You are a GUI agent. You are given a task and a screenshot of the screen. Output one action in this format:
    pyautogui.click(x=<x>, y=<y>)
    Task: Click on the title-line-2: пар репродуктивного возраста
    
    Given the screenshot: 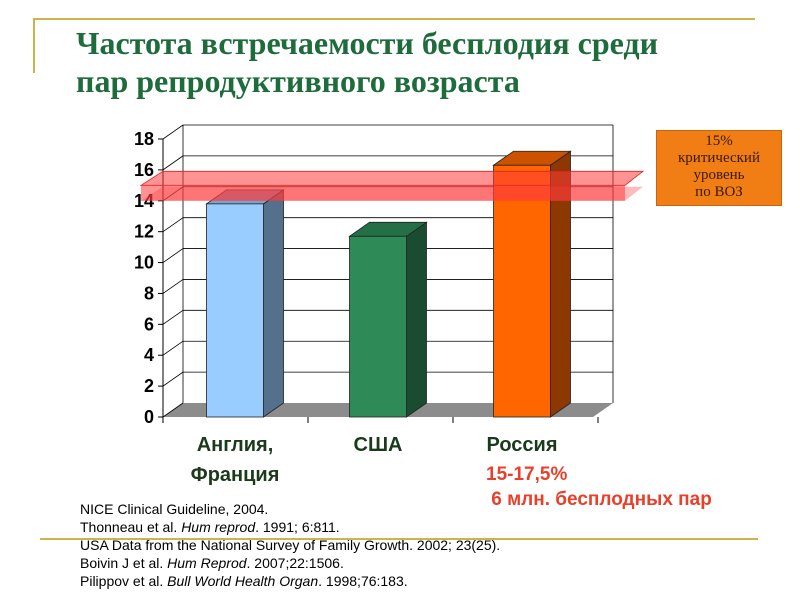 What is the action you would take?
    pyautogui.click(x=298, y=81)
    